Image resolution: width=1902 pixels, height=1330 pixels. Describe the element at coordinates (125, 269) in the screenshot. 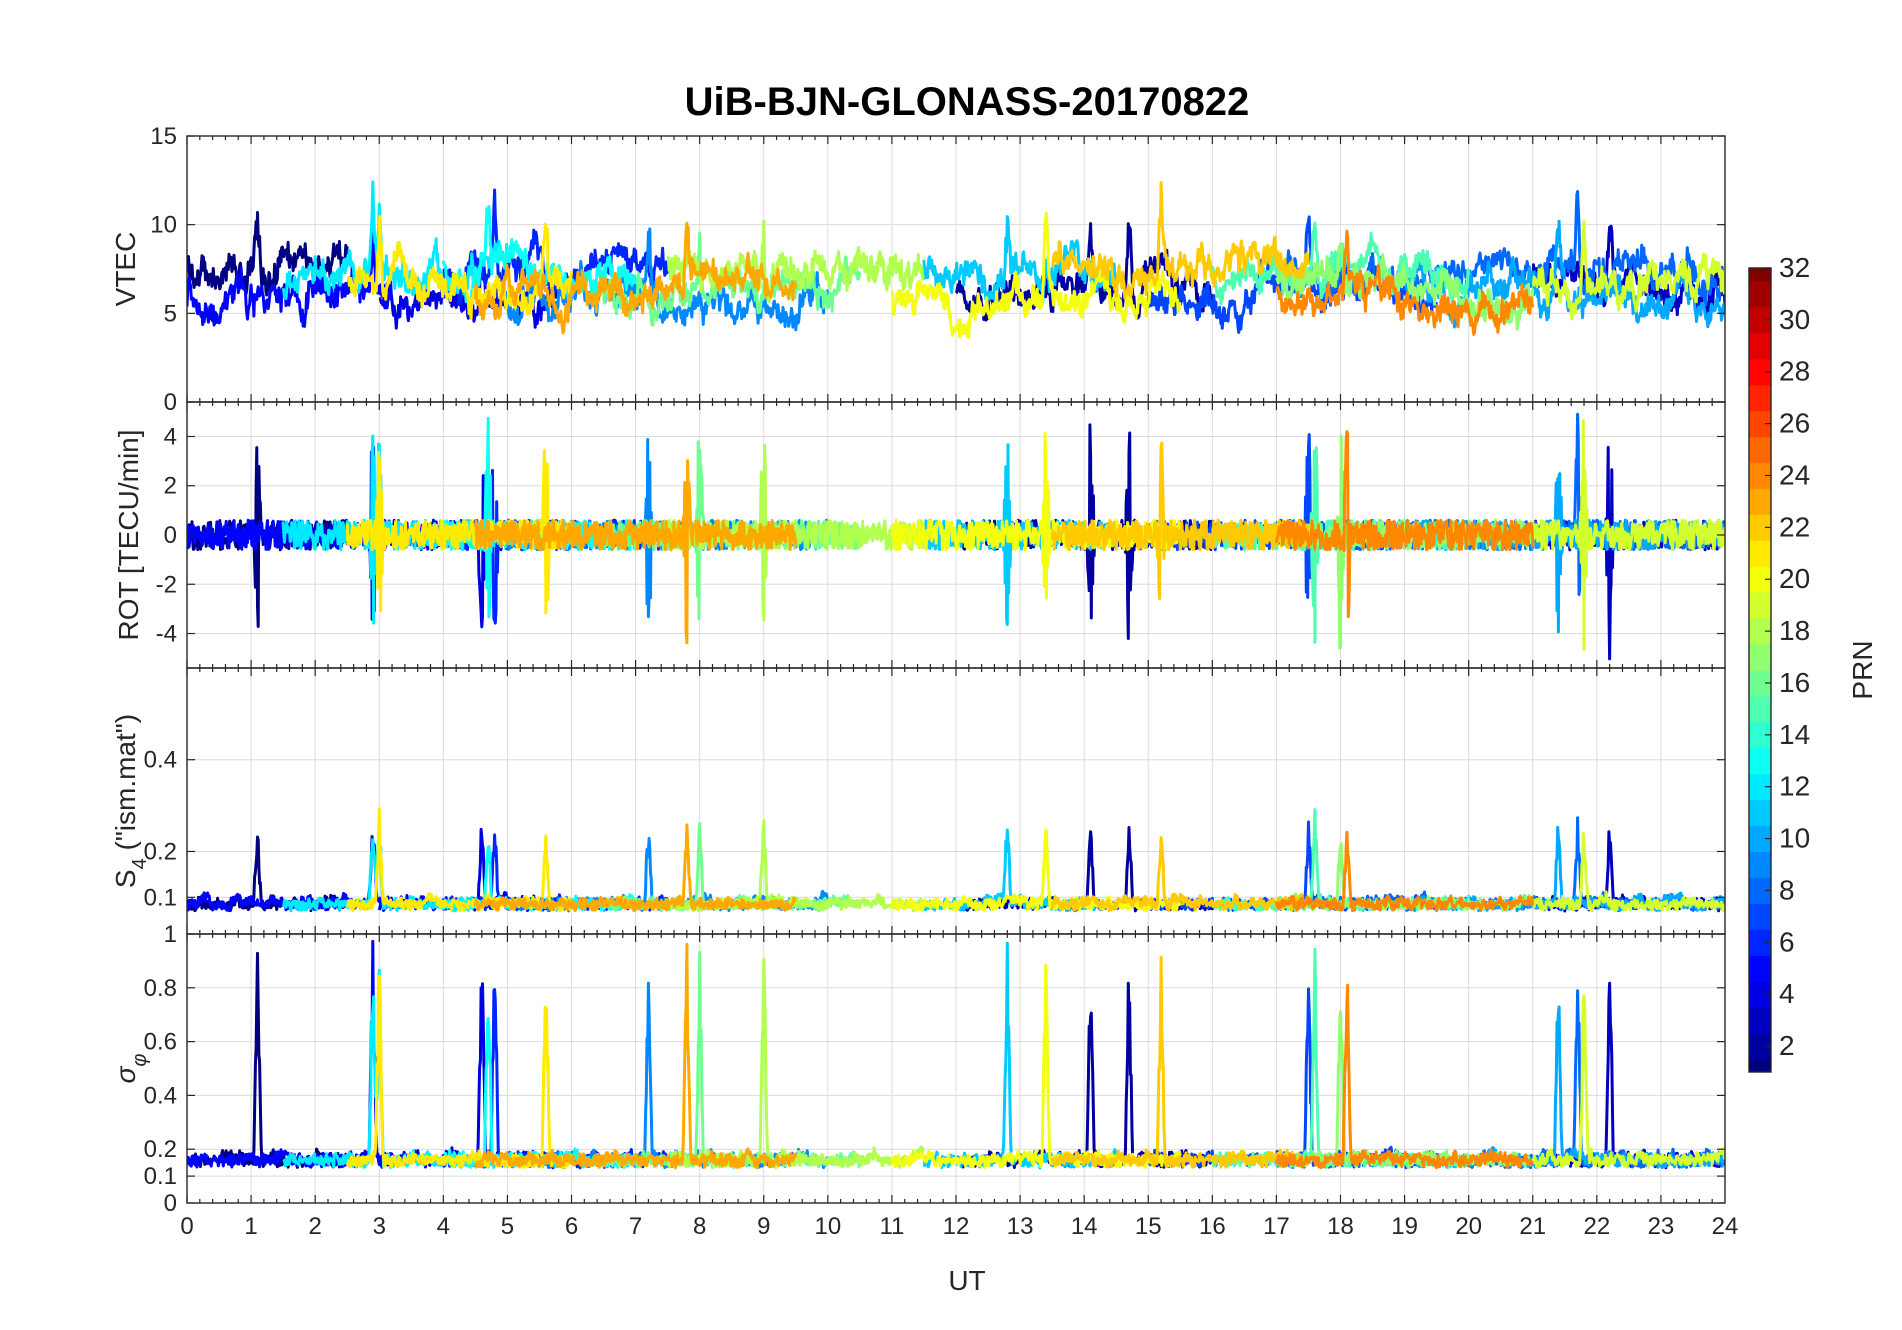

I see `y-axis-label-vtec: VTEC` at that location.